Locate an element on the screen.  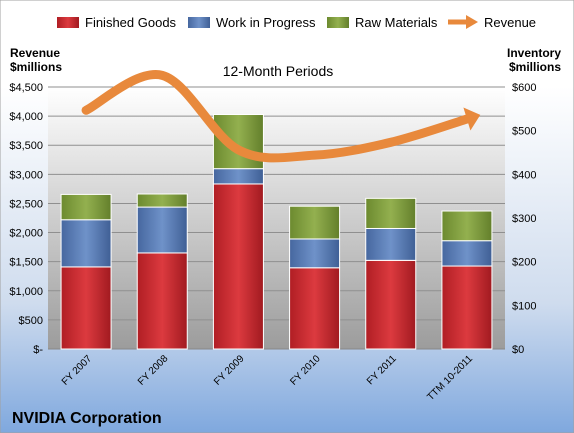
right-tick-label: $200 is located at coordinates (524, 263).